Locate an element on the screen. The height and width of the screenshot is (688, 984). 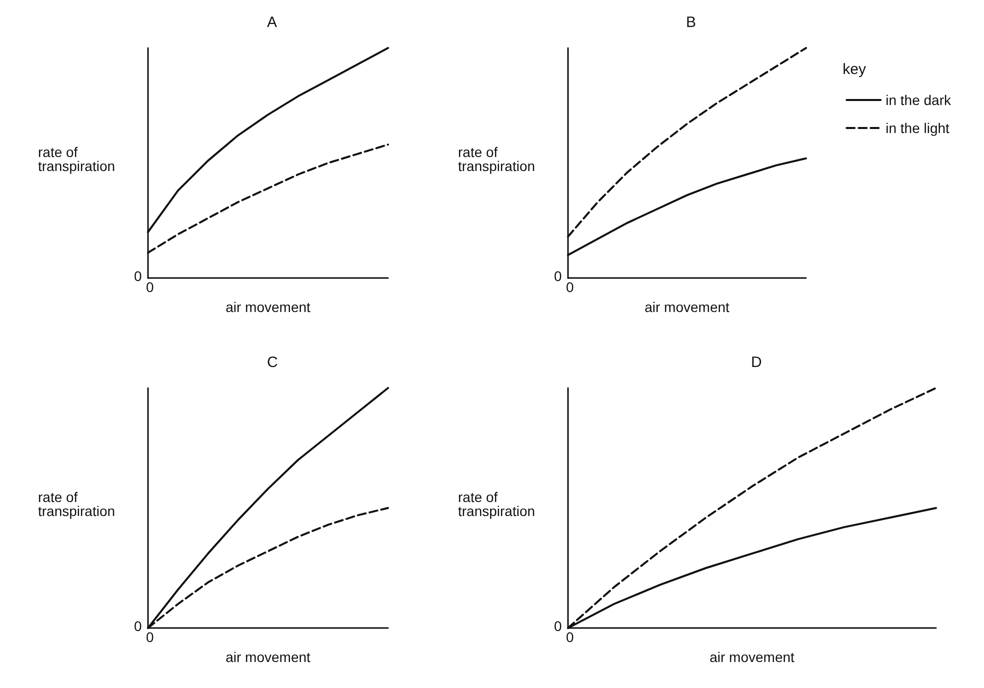
chart-title: B is located at coordinates (691, 22).